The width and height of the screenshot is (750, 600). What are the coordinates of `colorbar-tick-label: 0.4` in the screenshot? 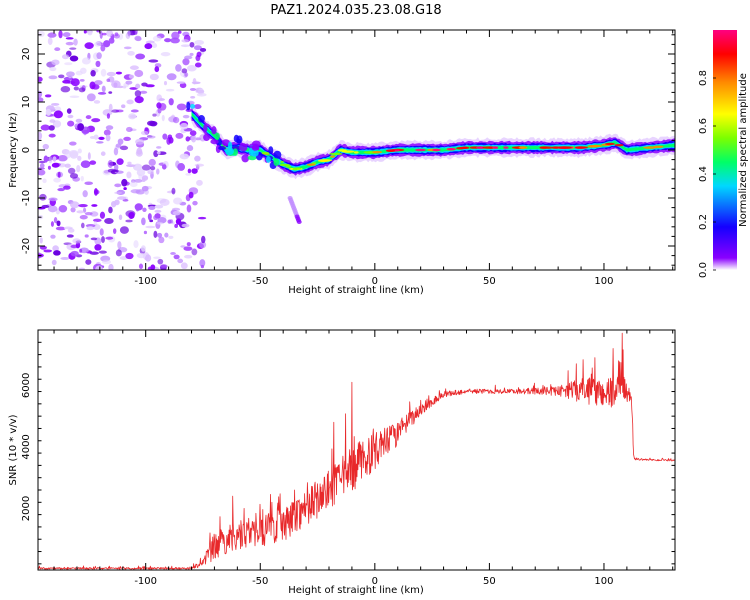 It's located at (703, 174).